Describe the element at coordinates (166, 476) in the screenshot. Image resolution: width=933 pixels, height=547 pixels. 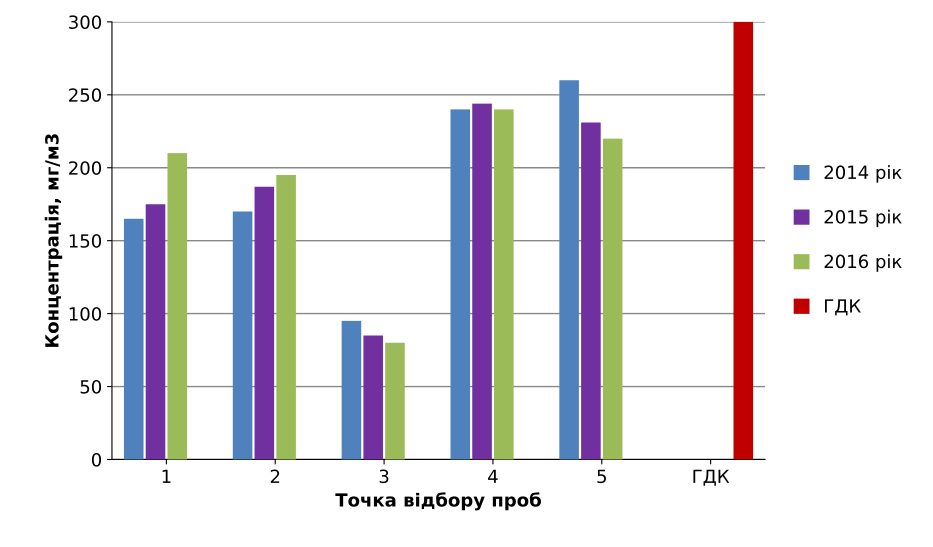
I see `x-tick-label: 1` at that location.